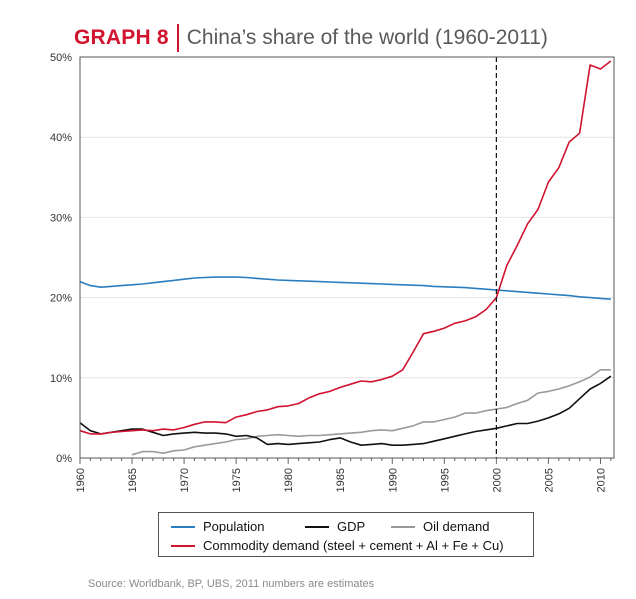 The height and width of the screenshot is (599, 636). Describe the element at coordinates (403, 526) in the screenshot. I see `legend-swatch-oil` at that location.